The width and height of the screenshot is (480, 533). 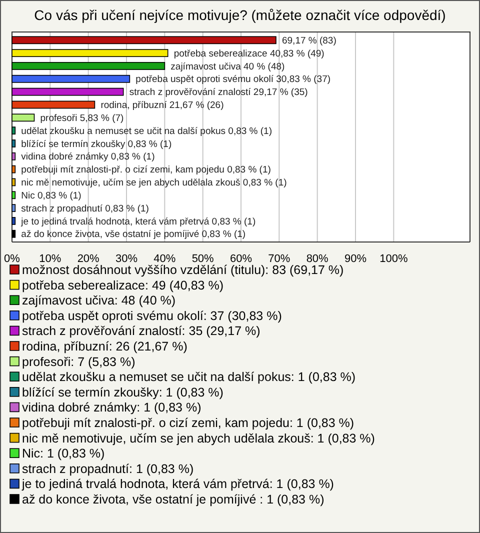 I want to click on x-tick-label: 10%, so click(x=50, y=258).